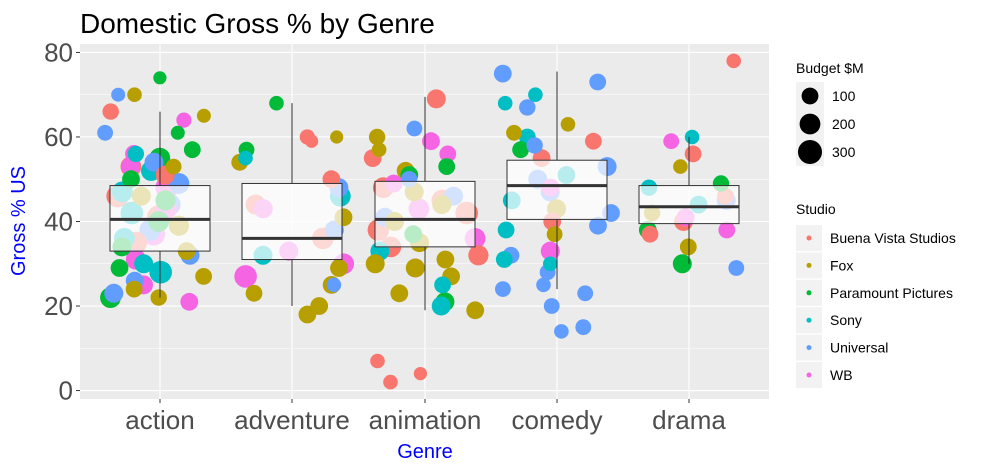 The image size is (991, 471). Describe the element at coordinates (425, 452) in the screenshot. I see `x-axis-title: Genre` at that location.